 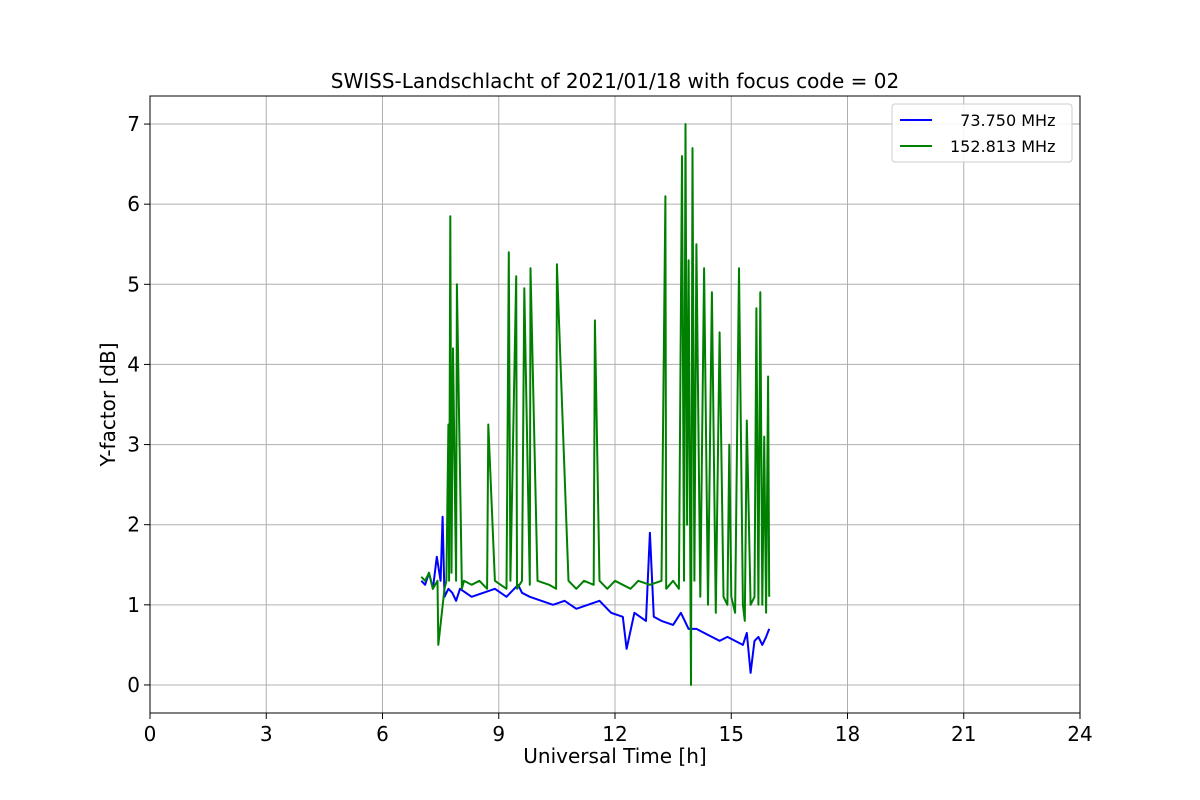 What do you see at coordinates (382, 734) in the screenshot?
I see `x-tick-label: 6` at bounding box center [382, 734].